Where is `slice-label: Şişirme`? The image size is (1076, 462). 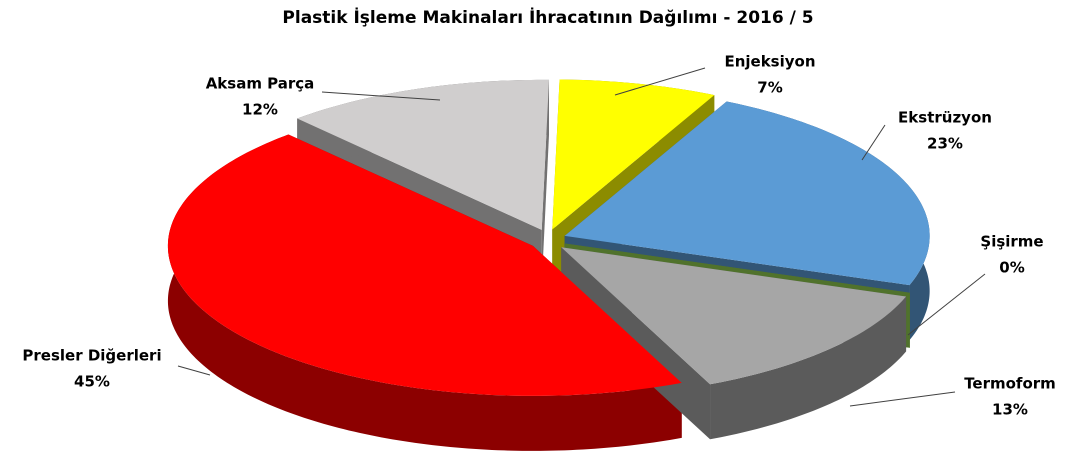
slice-label: Şişirme is located at coordinates (1011, 242).